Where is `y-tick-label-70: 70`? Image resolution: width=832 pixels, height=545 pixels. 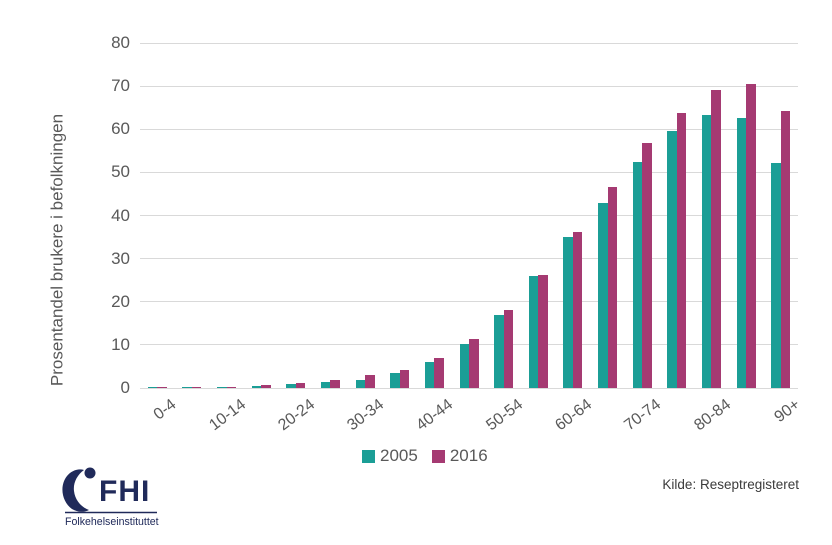 y-tick-label-70: 70 is located at coordinates (120, 86).